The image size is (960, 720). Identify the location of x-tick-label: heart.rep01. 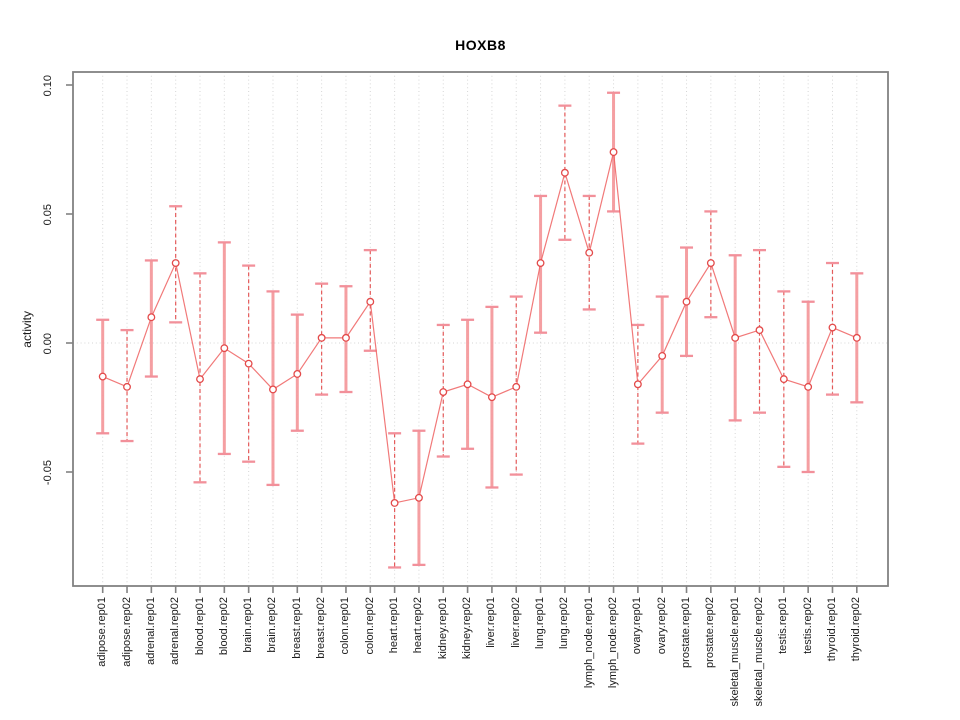
(394, 625).